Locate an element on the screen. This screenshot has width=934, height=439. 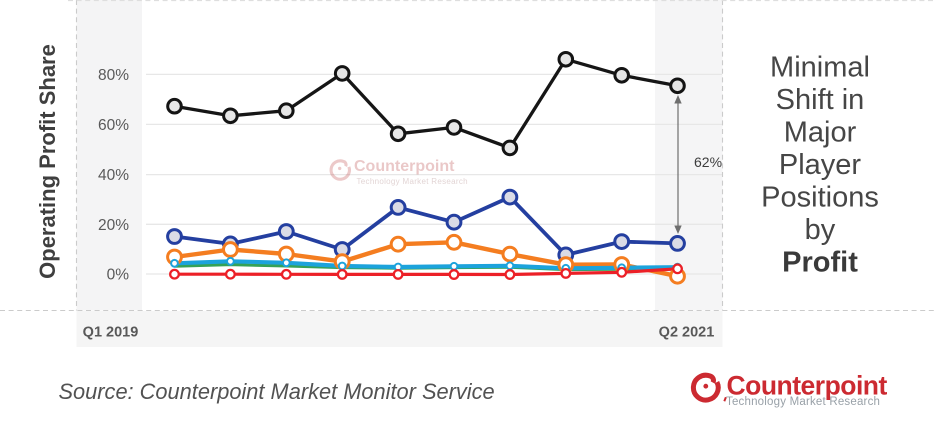
svg-text: 62% is located at coordinates (708, 162).